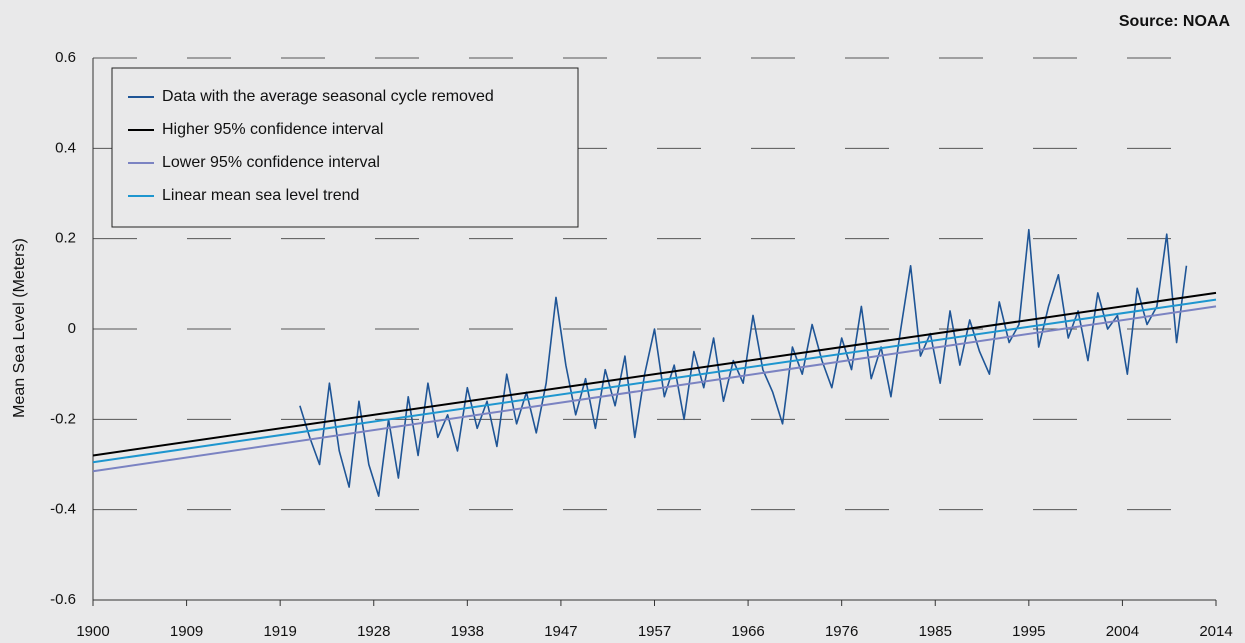 Image resolution: width=1245 pixels, height=643 pixels. What do you see at coordinates (1175, 21) in the screenshot?
I see `source: Source: NOAA` at bounding box center [1175, 21].